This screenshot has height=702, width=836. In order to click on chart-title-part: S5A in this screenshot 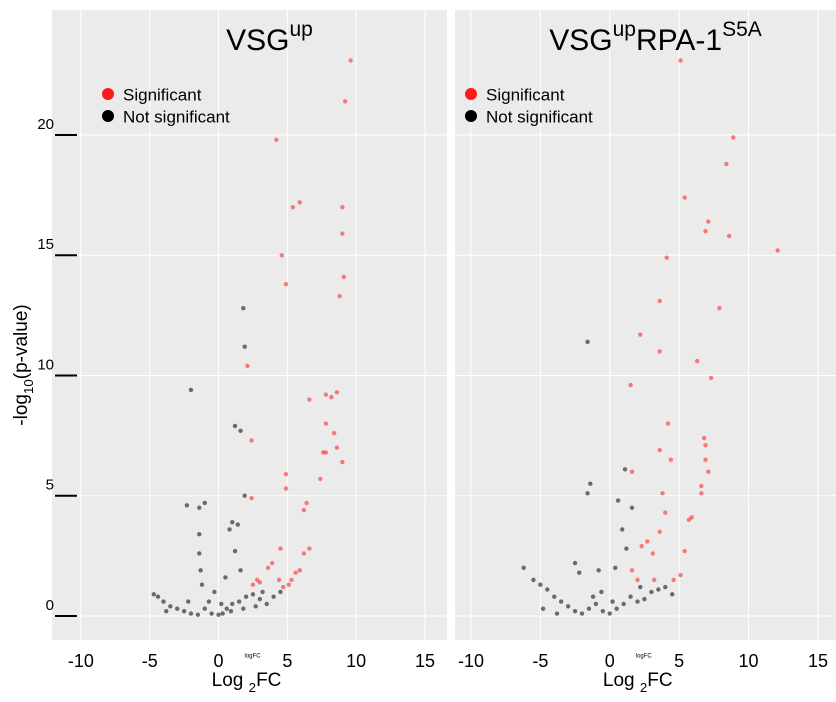, I will do `click(742, 29)`.